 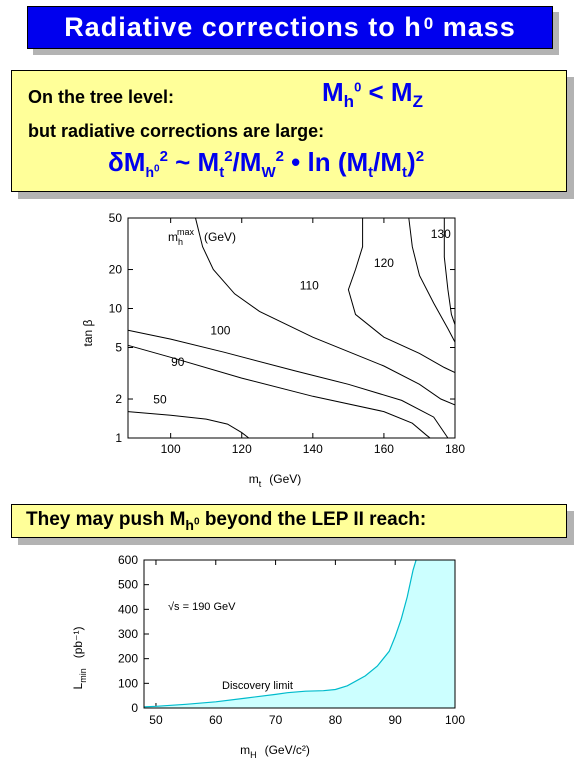 What do you see at coordinates (128, 634) in the screenshot?
I see `chart2-ytick-label: 300` at bounding box center [128, 634].